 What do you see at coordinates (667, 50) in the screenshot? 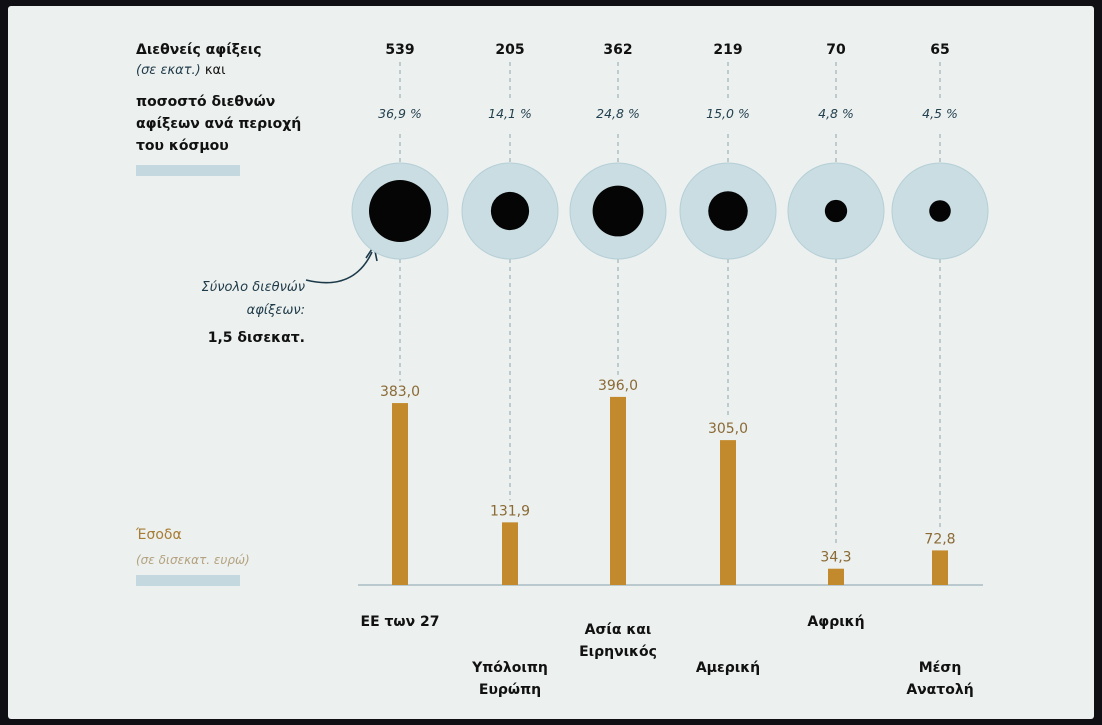
I see `arrival-counts: 539 205 362 219 70 65` at bounding box center [667, 50].